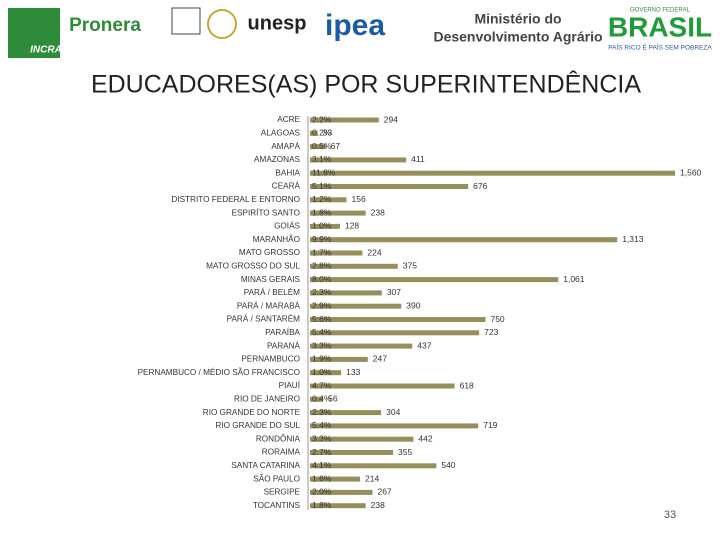 Image resolution: width=720 pixels, height=540 pixels. I want to click on percentage-label: 5.1%, so click(322, 186).